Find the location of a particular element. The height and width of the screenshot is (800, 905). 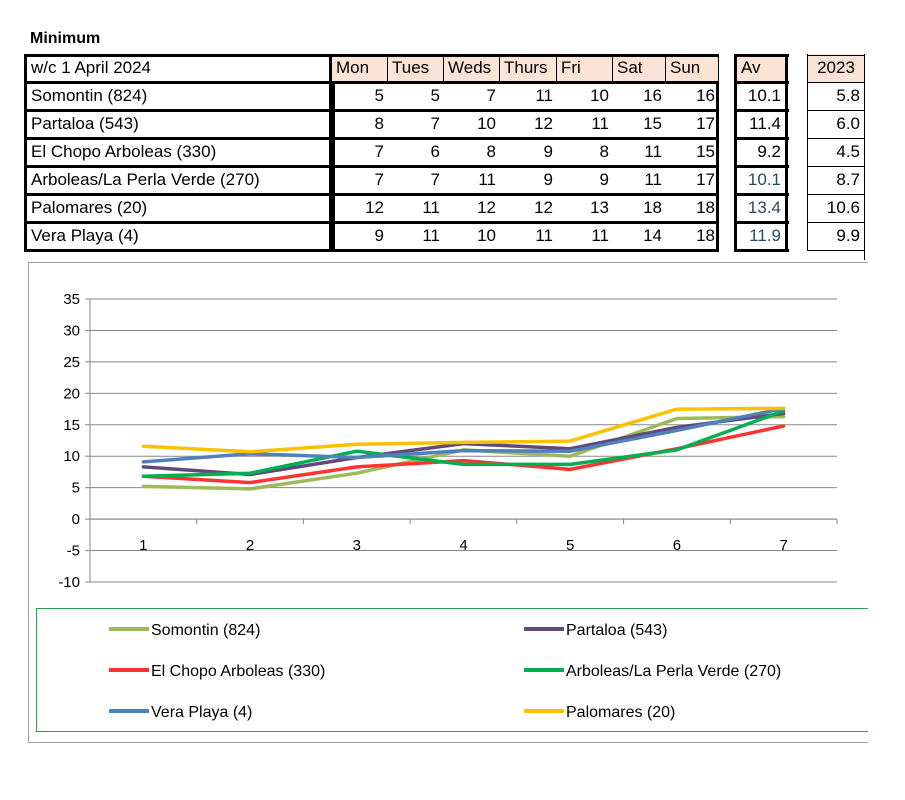

y-tick-label: 35 is located at coordinates (71, 299).